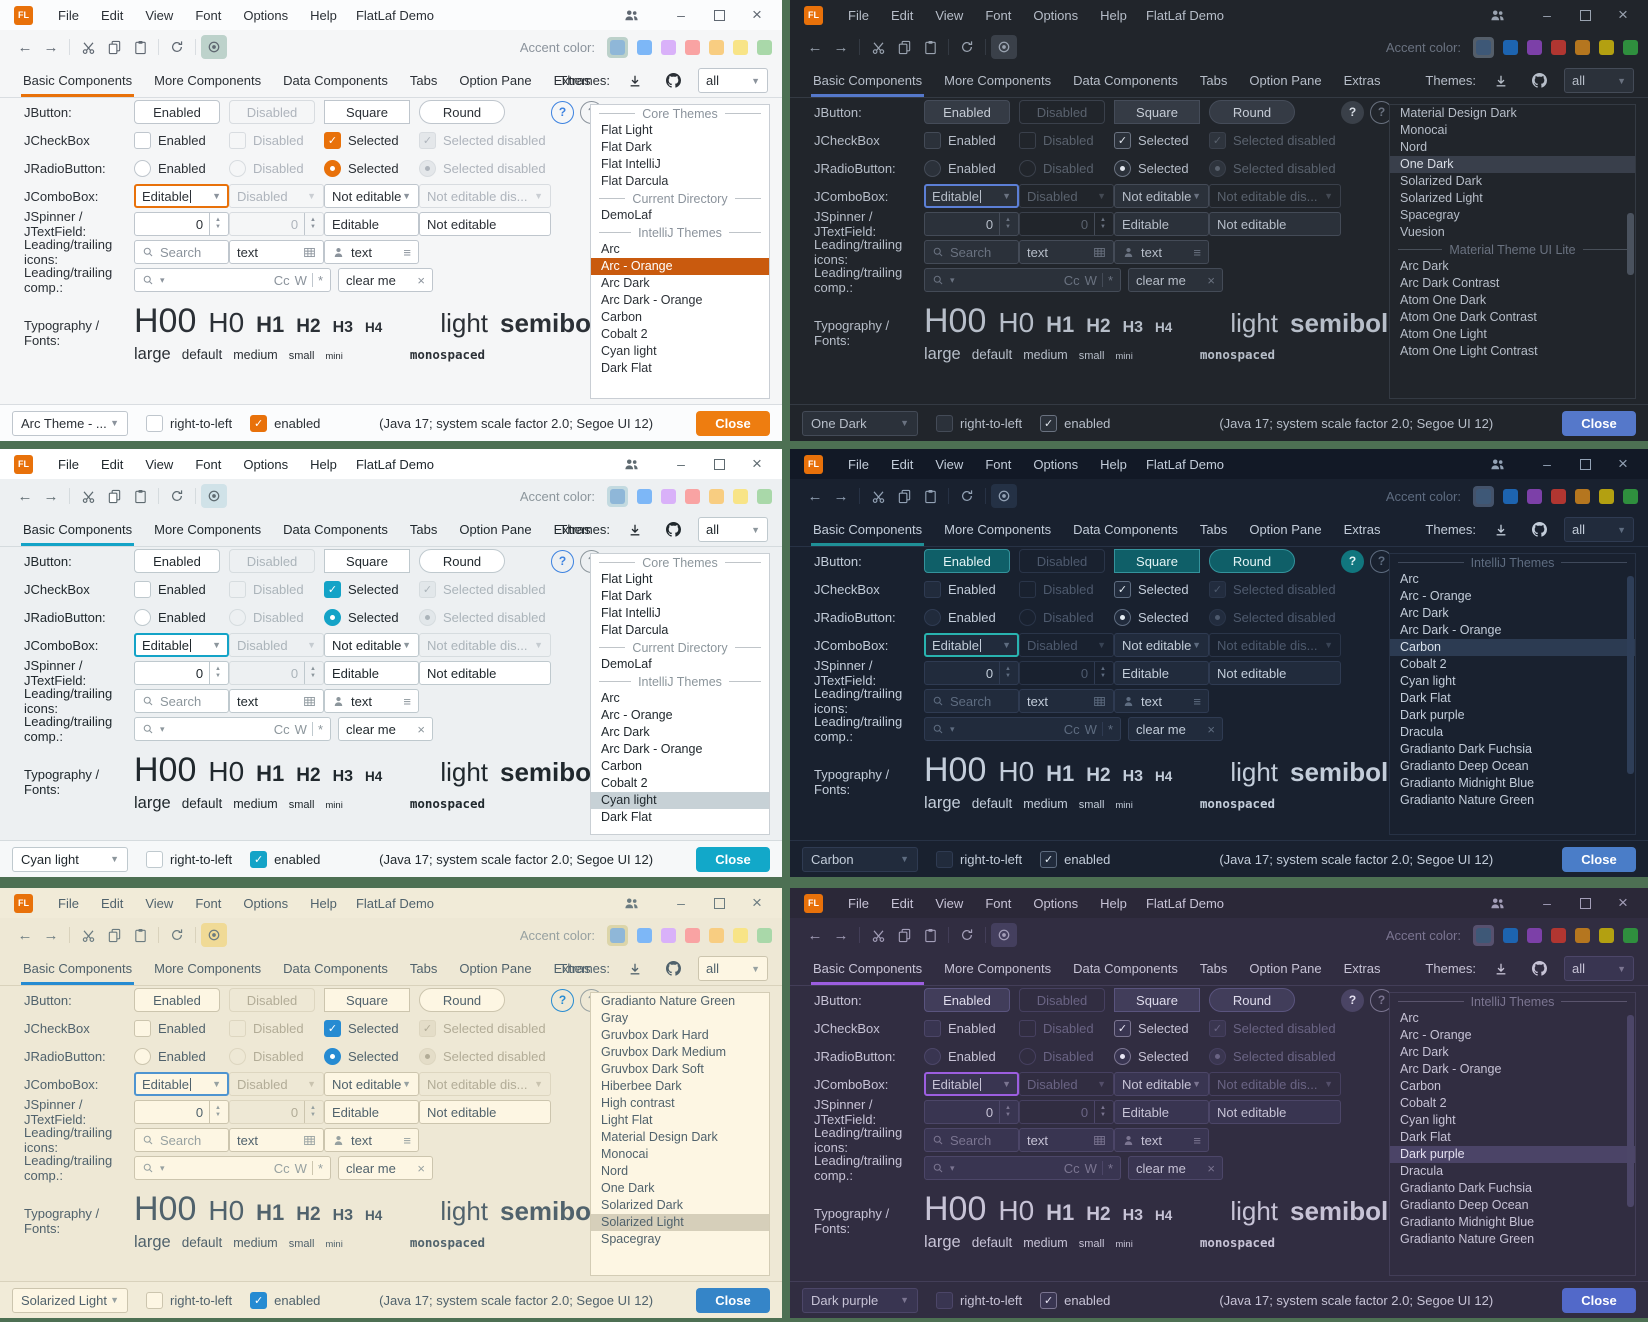  What do you see at coordinates (1066, 645) in the screenshot?
I see `combobox-disabled: Disabled ▼` at bounding box center [1066, 645].